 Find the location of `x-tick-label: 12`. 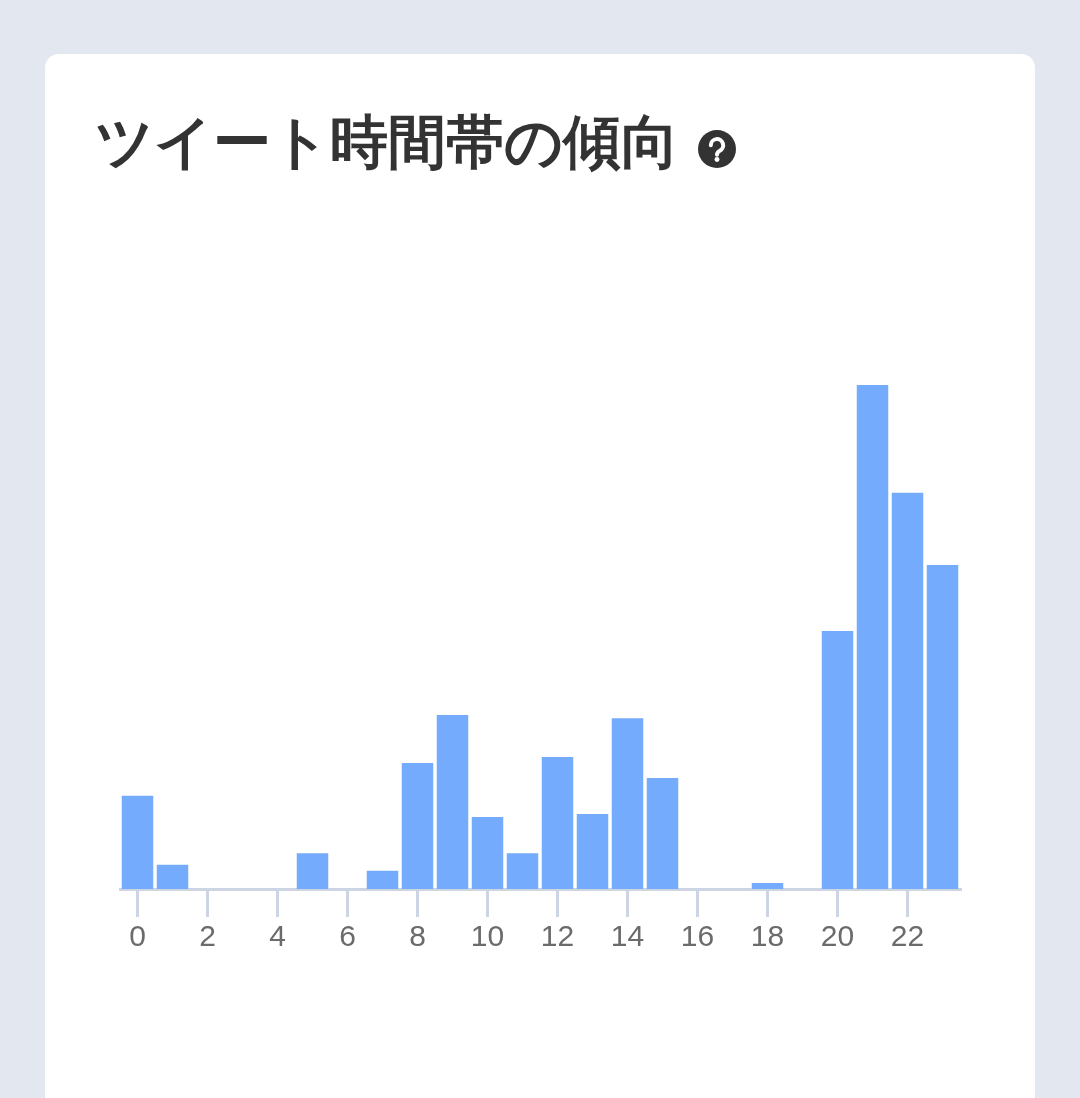

x-tick-label: 12 is located at coordinates (557, 936).